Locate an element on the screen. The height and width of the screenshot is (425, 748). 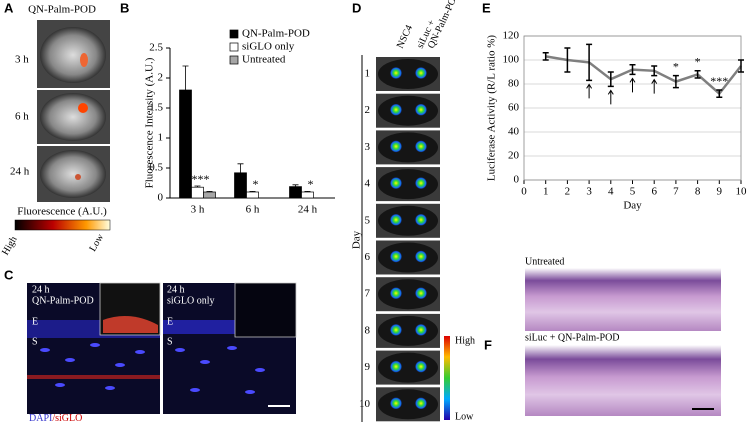
colorbar-title: Fluorescence (A.U.) is located at coordinates (62, 212).